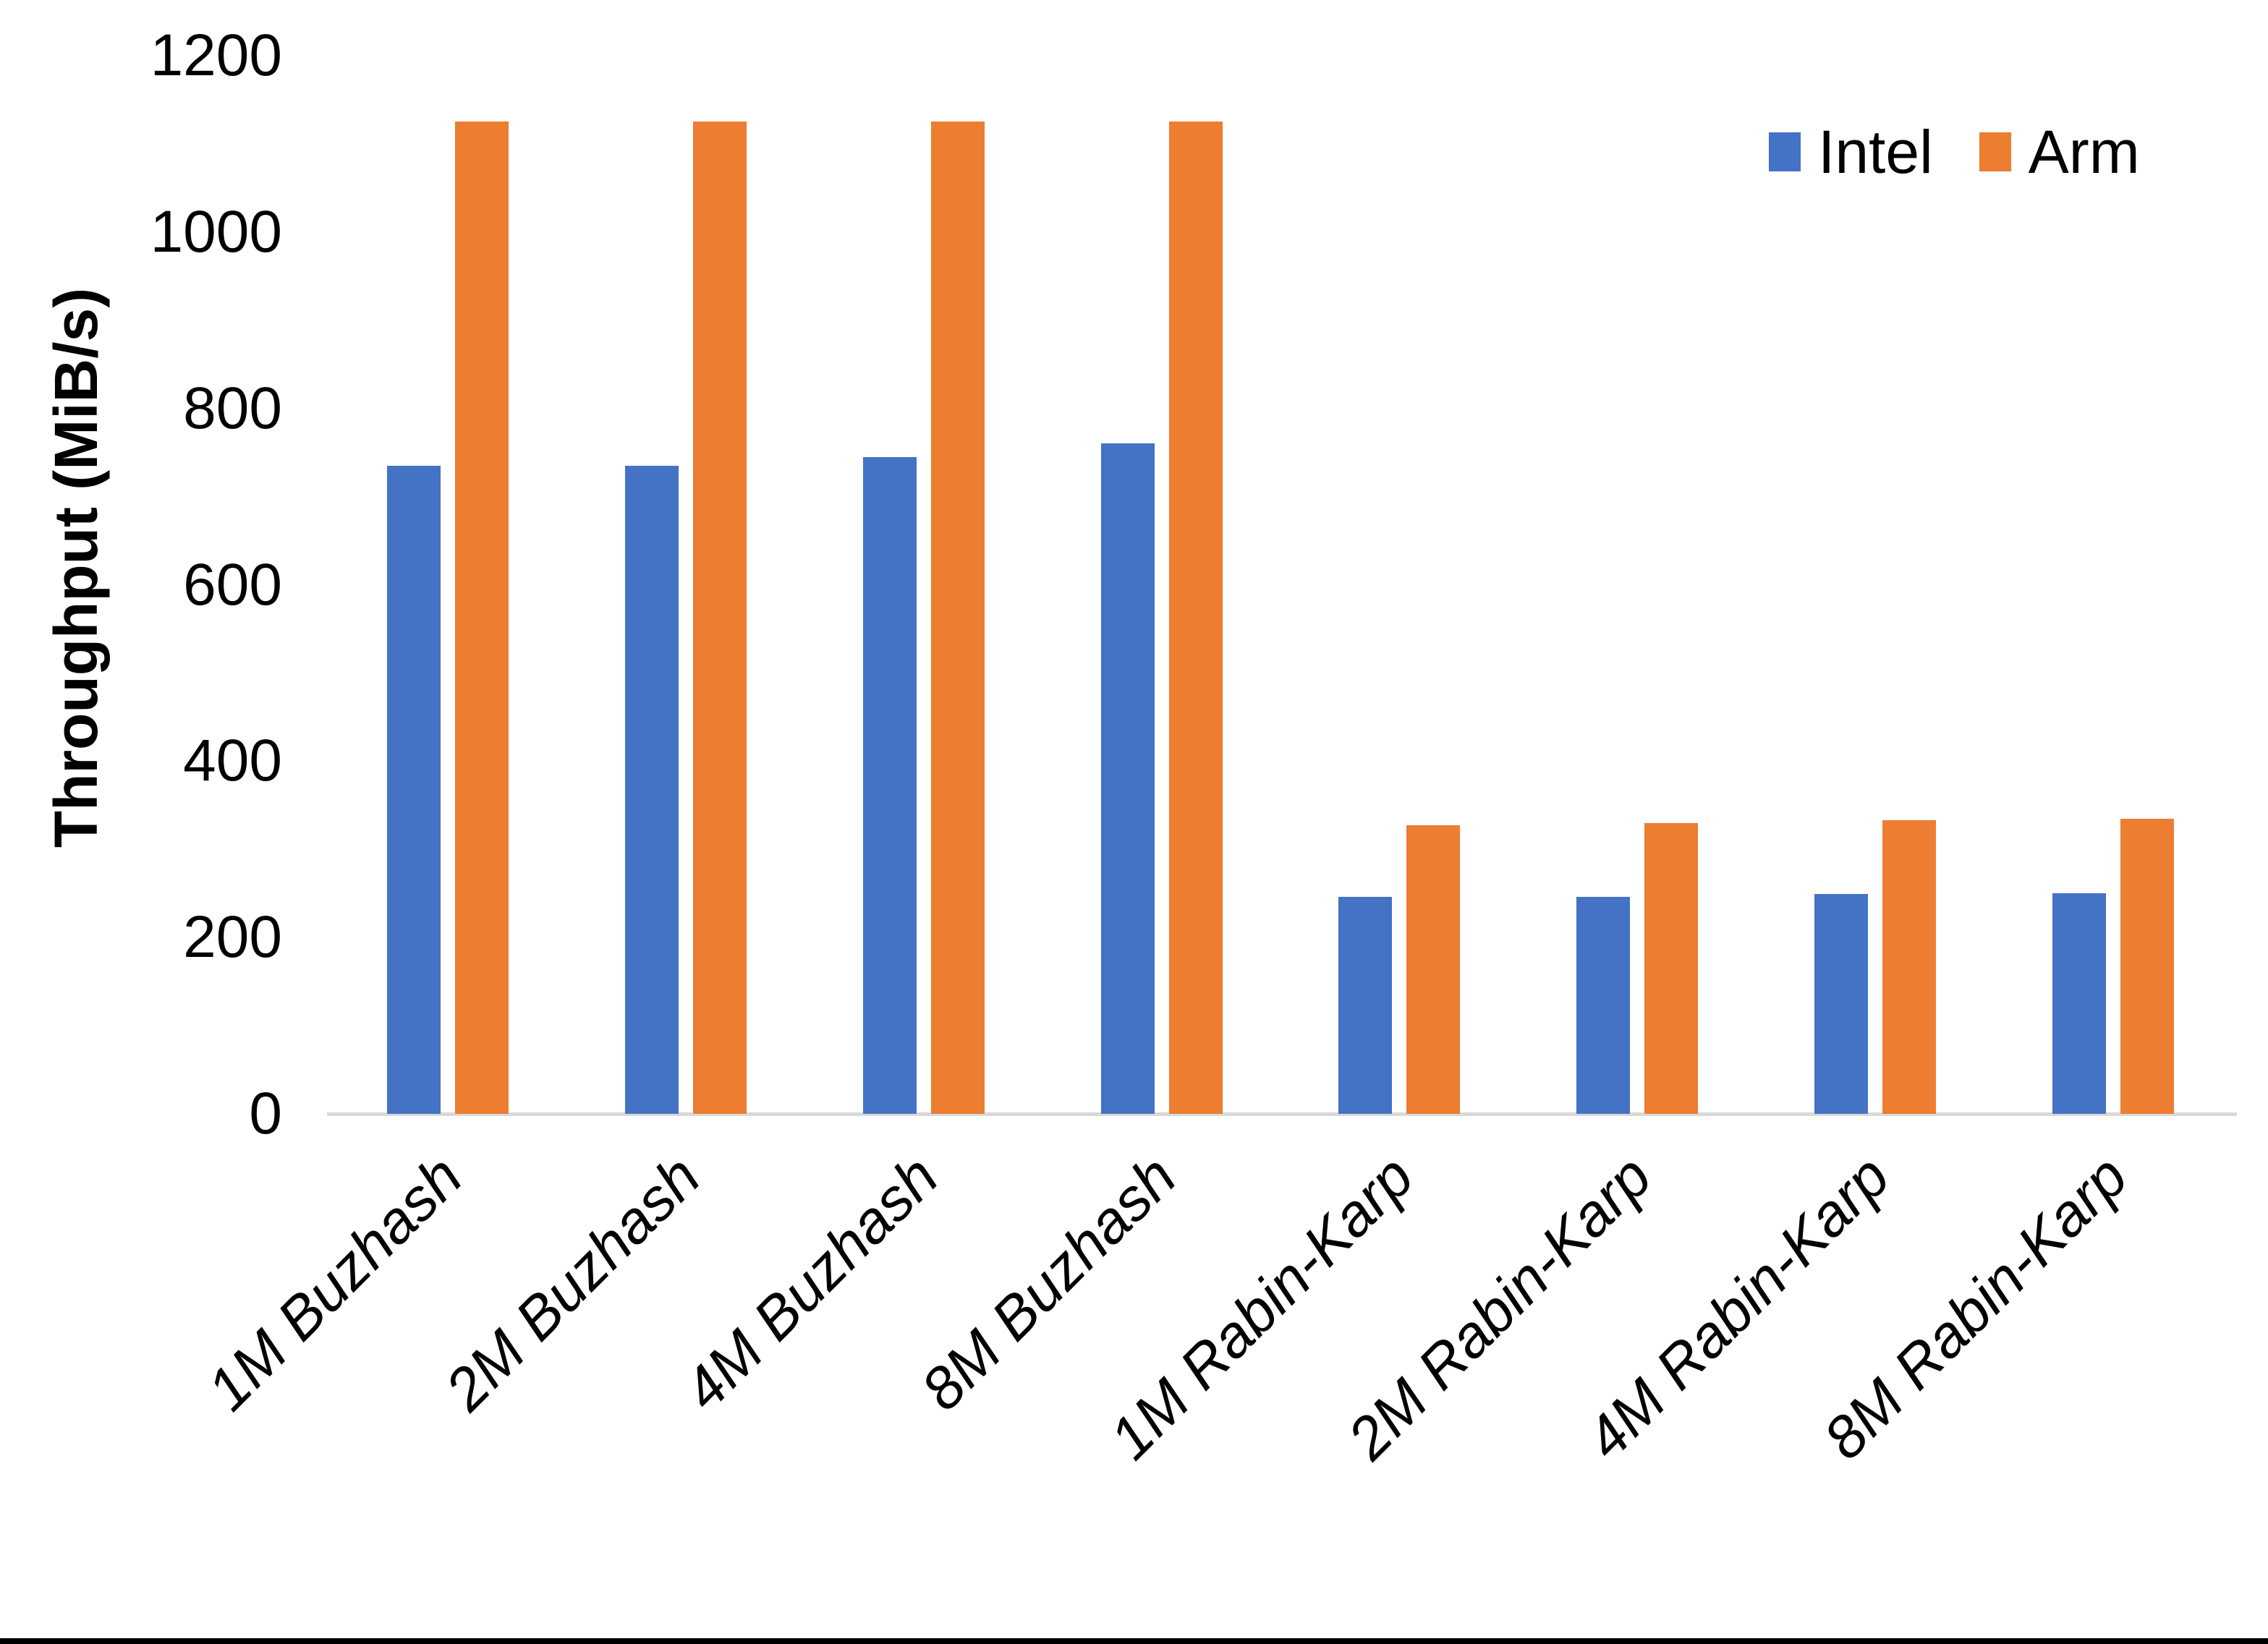 This screenshot has height=1644, width=2268. What do you see at coordinates (2147, 966) in the screenshot?
I see `bar-arm-8m-rabin-karp` at bounding box center [2147, 966].